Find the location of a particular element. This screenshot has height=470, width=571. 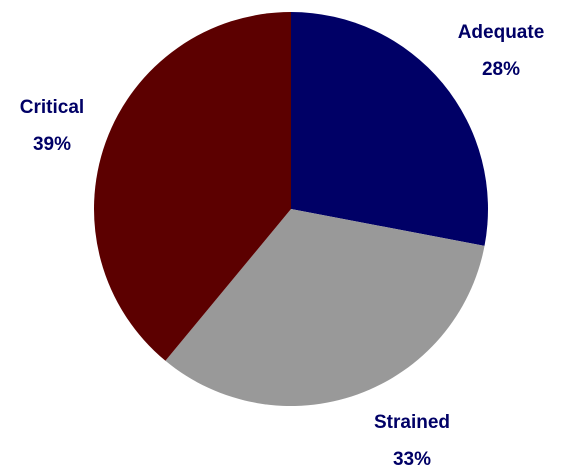

slice-label-adequate-name: Adequate is located at coordinates (501, 32).